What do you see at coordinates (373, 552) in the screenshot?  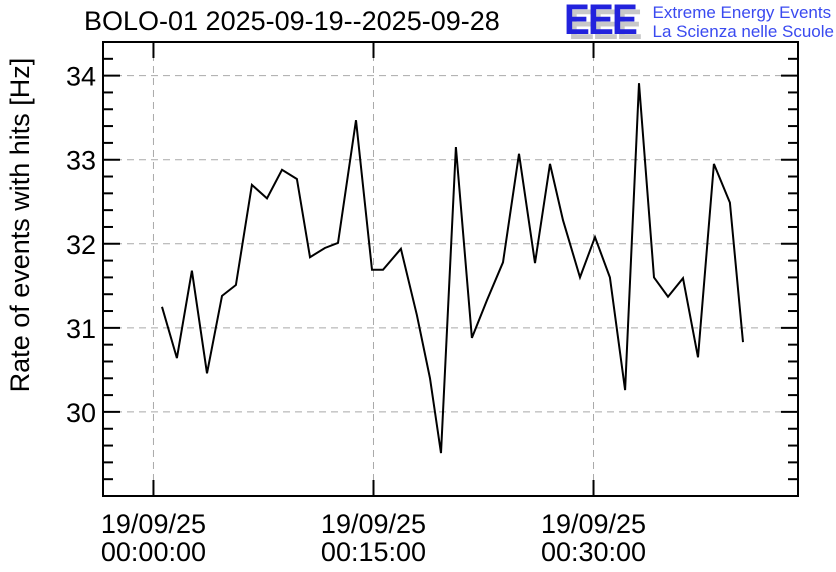 I see `x-tick-label-time: 00:15:00` at bounding box center [373, 552].